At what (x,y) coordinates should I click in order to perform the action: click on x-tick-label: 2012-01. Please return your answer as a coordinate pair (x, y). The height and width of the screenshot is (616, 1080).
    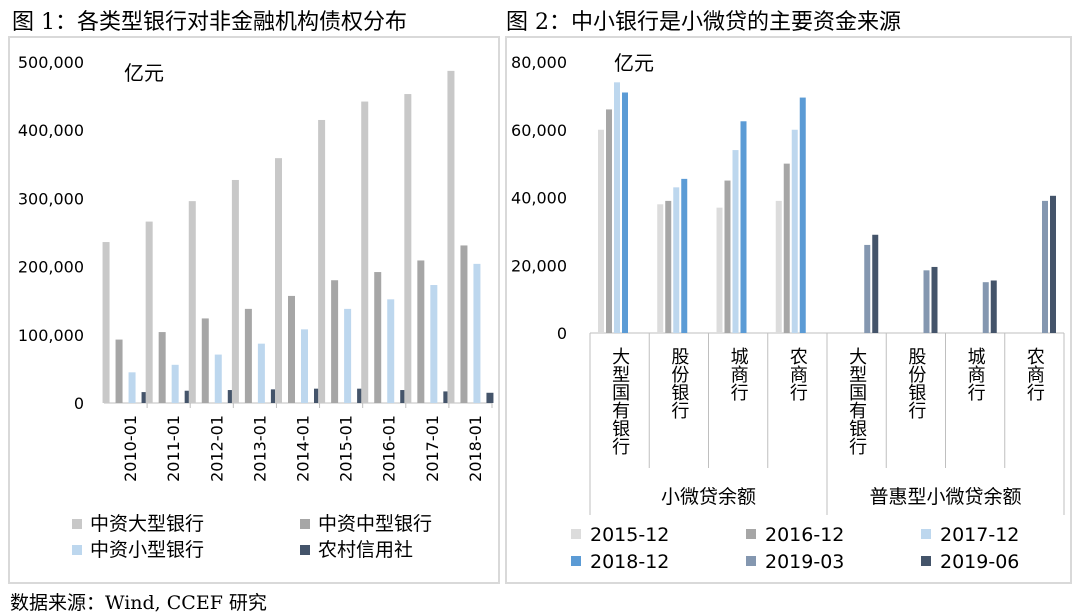
    Looking at the image, I should click on (216, 448).